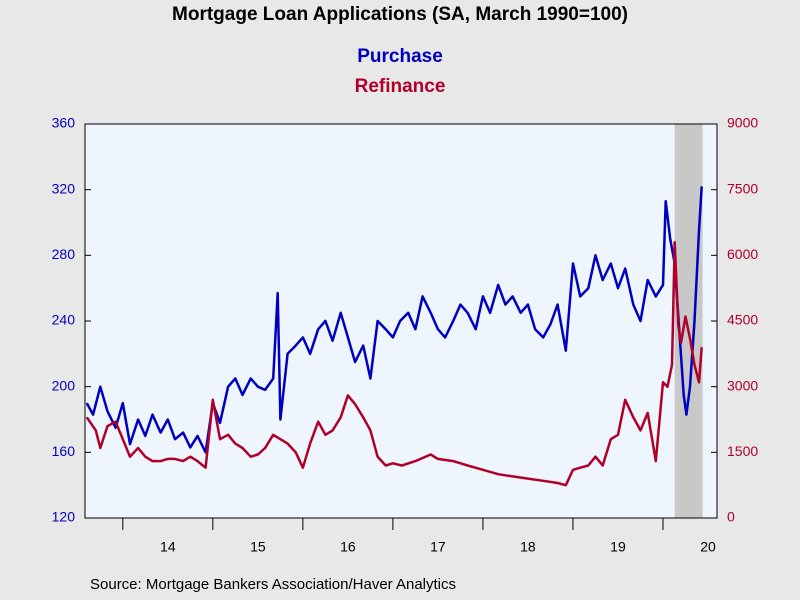  What do you see at coordinates (64, 188) in the screenshot?
I see `y-tick-label: 320` at bounding box center [64, 188].